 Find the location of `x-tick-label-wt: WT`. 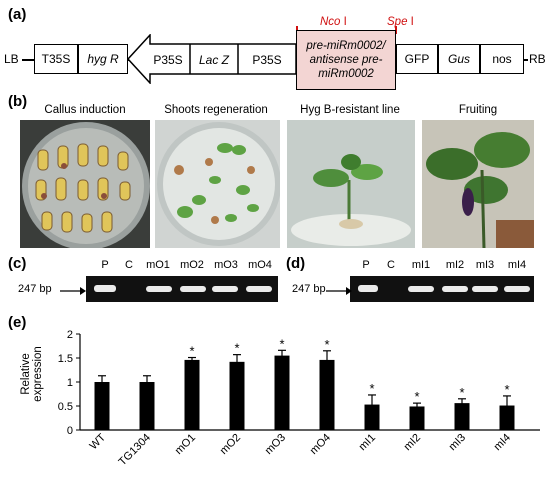

x-tick-label-wt: WT is located at coordinates (98, 441).